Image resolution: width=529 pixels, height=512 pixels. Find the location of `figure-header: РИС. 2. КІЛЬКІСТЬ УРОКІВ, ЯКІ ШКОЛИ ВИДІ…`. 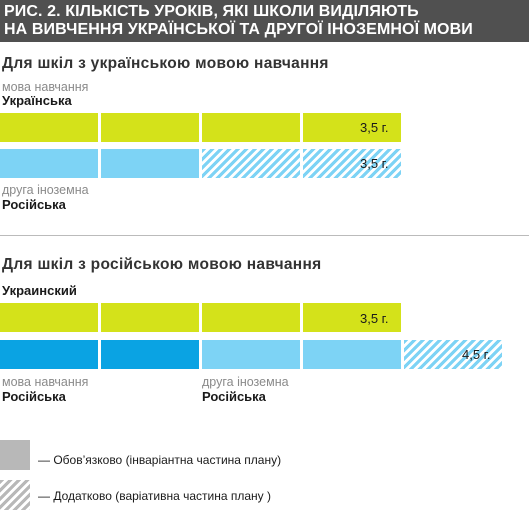

figure-header: РИС. 2. КІЛЬКІСТЬ УРОКІВ, ЯКІ ШКОЛИ ВИДІ… is located at coordinates (264, 21).